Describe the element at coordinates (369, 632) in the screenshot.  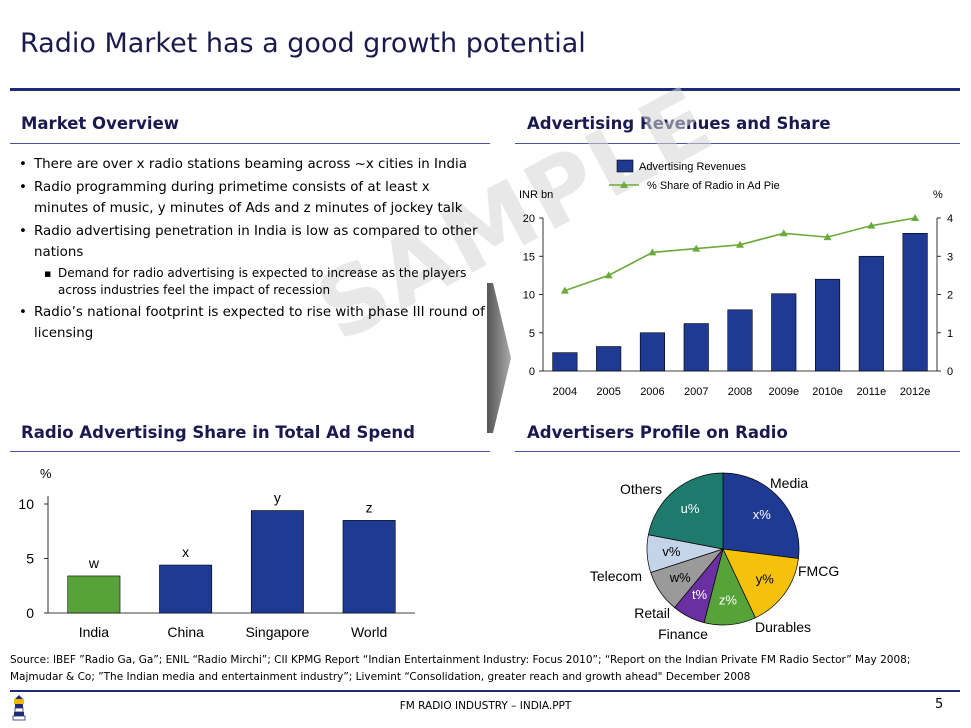
I see `x-tick-label: World` at that location.